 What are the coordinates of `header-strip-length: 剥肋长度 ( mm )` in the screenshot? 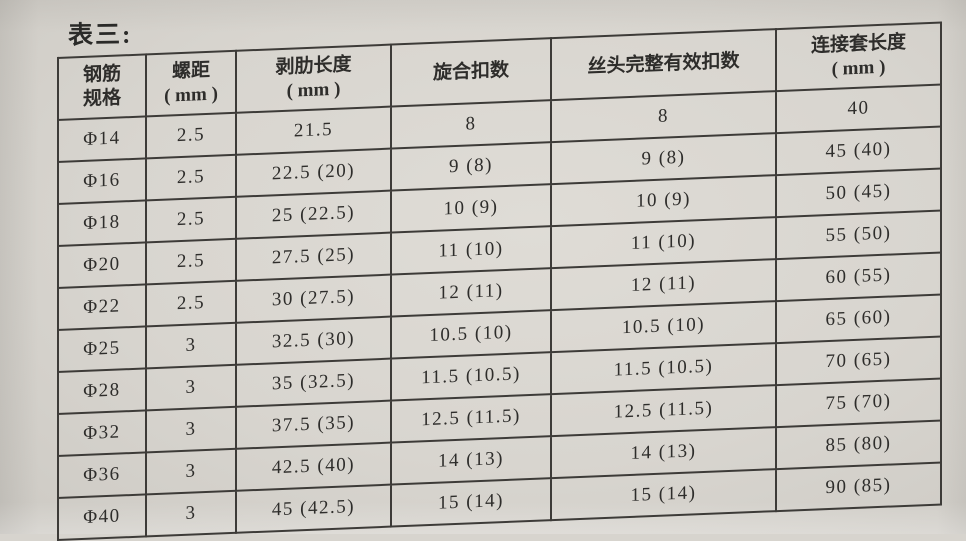 It's located at (313, 78).